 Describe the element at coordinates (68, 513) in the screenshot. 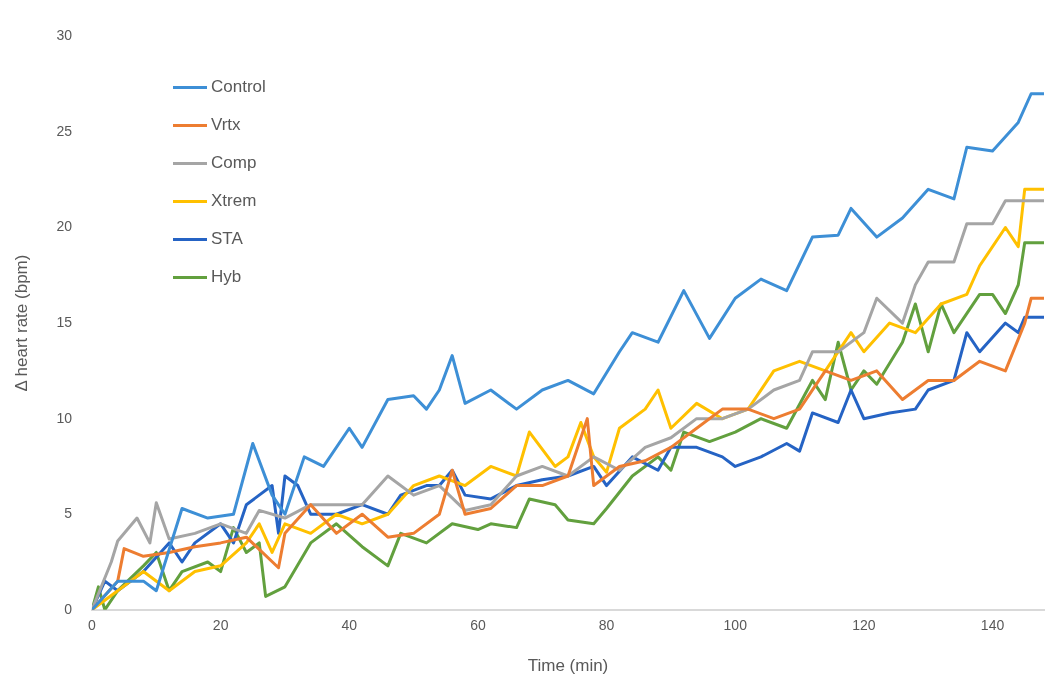

I see `y-tick-label: 5` at that location.